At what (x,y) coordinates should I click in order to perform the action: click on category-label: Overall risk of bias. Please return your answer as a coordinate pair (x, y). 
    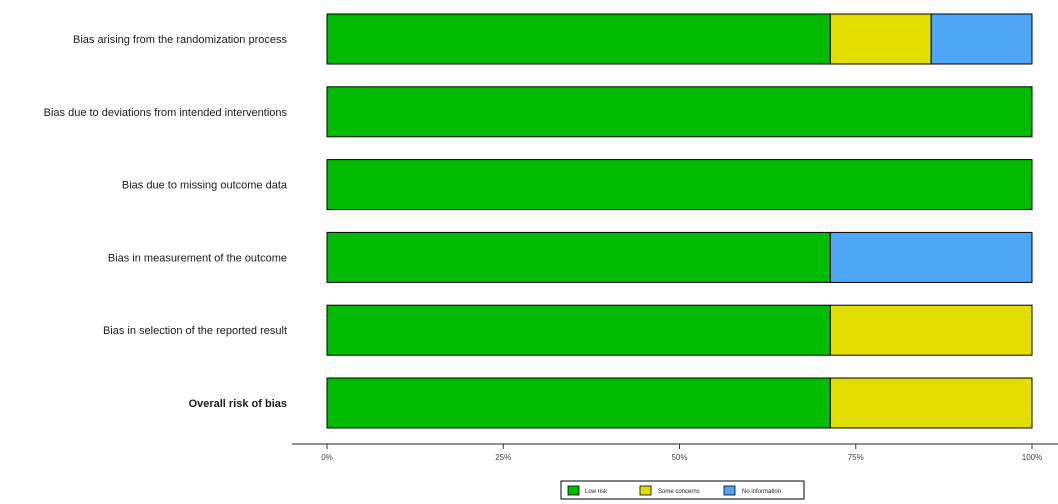
    Looking at the image, I should click on (238, 404).